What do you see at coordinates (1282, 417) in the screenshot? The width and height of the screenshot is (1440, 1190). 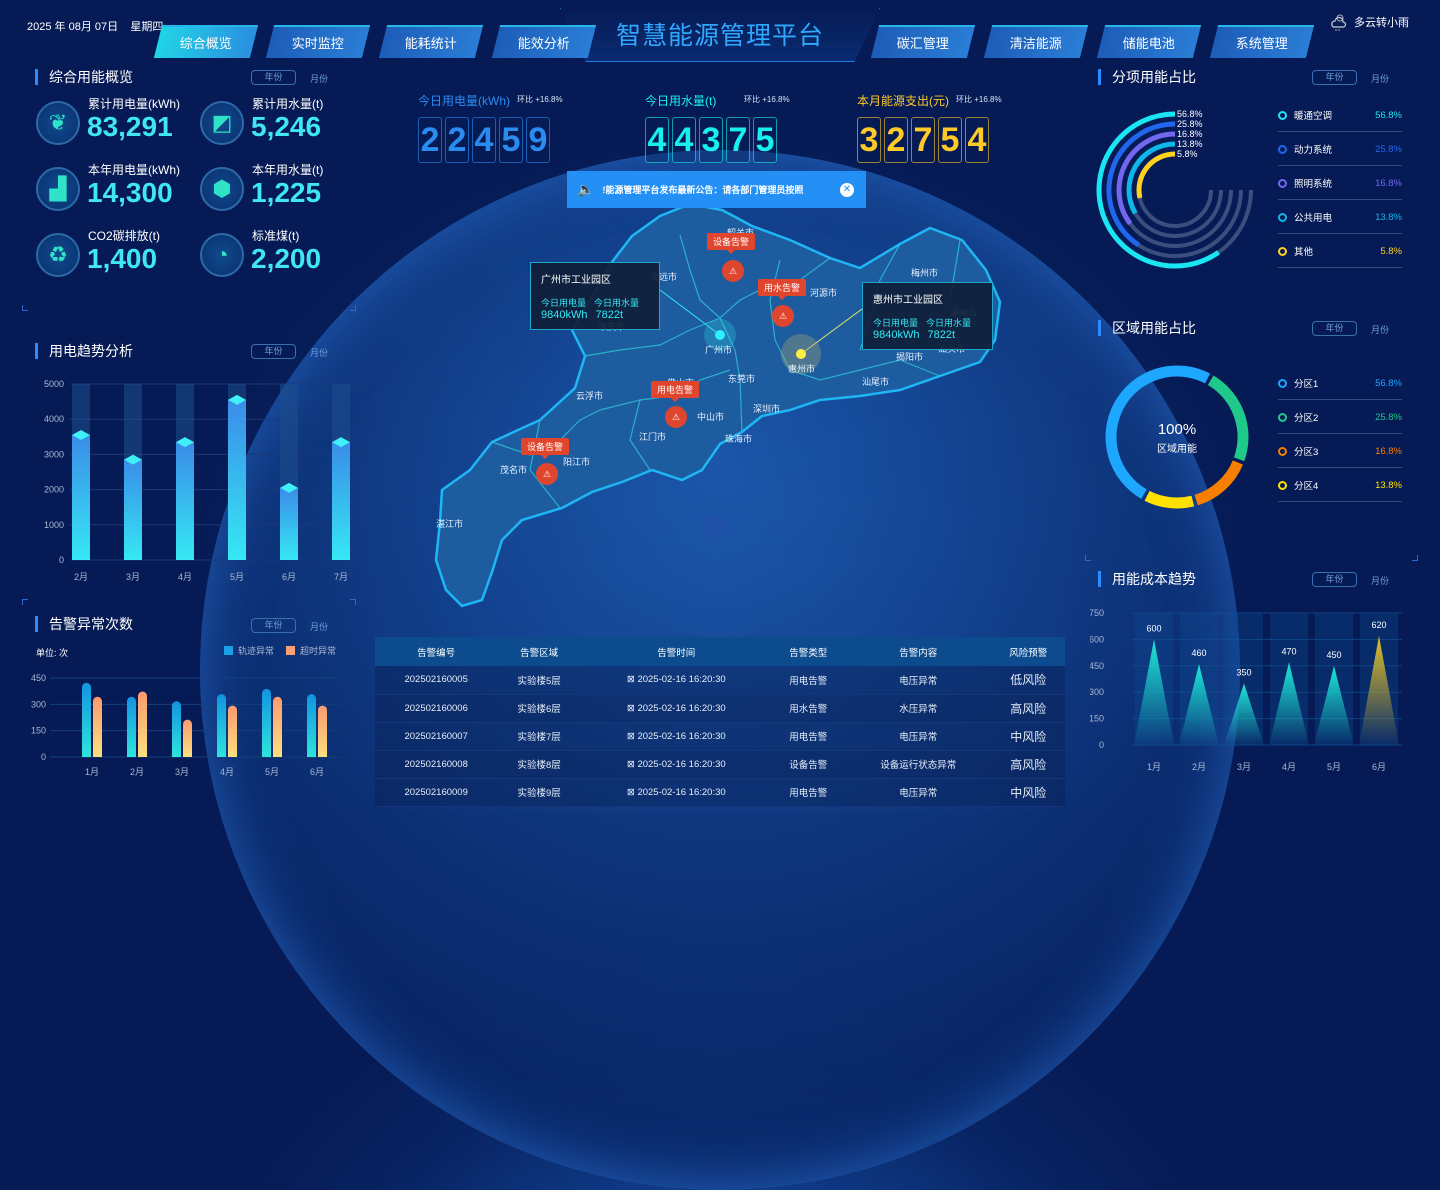 I see `legend-dot` at bounding box center [1282, 417].